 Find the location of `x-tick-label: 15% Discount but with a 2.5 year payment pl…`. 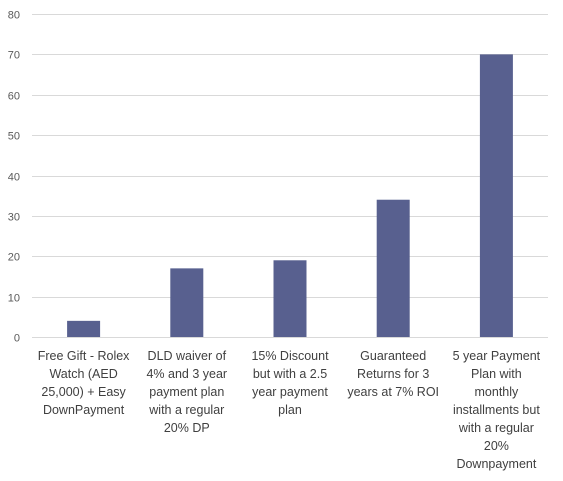

x-tick-label: 15% Discount but with a 2.5 year payment pl… is located at coordinates (290, 383).